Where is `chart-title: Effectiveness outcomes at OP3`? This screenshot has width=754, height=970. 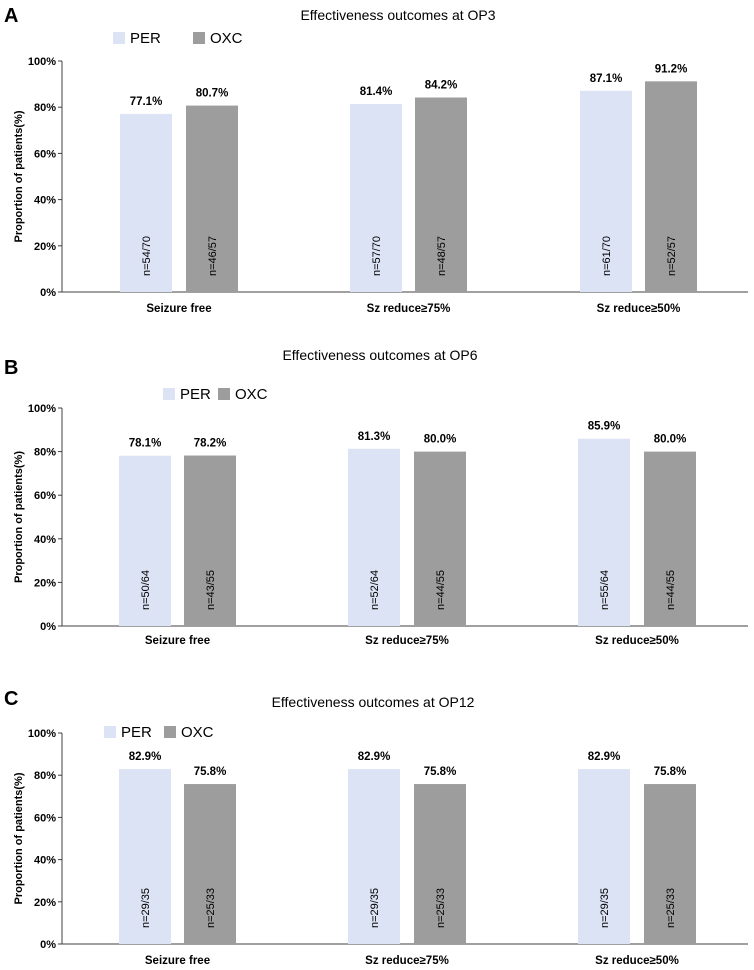 chart-title: Effectiveness outcomes at OP3 is located at coordinates (397, 15).